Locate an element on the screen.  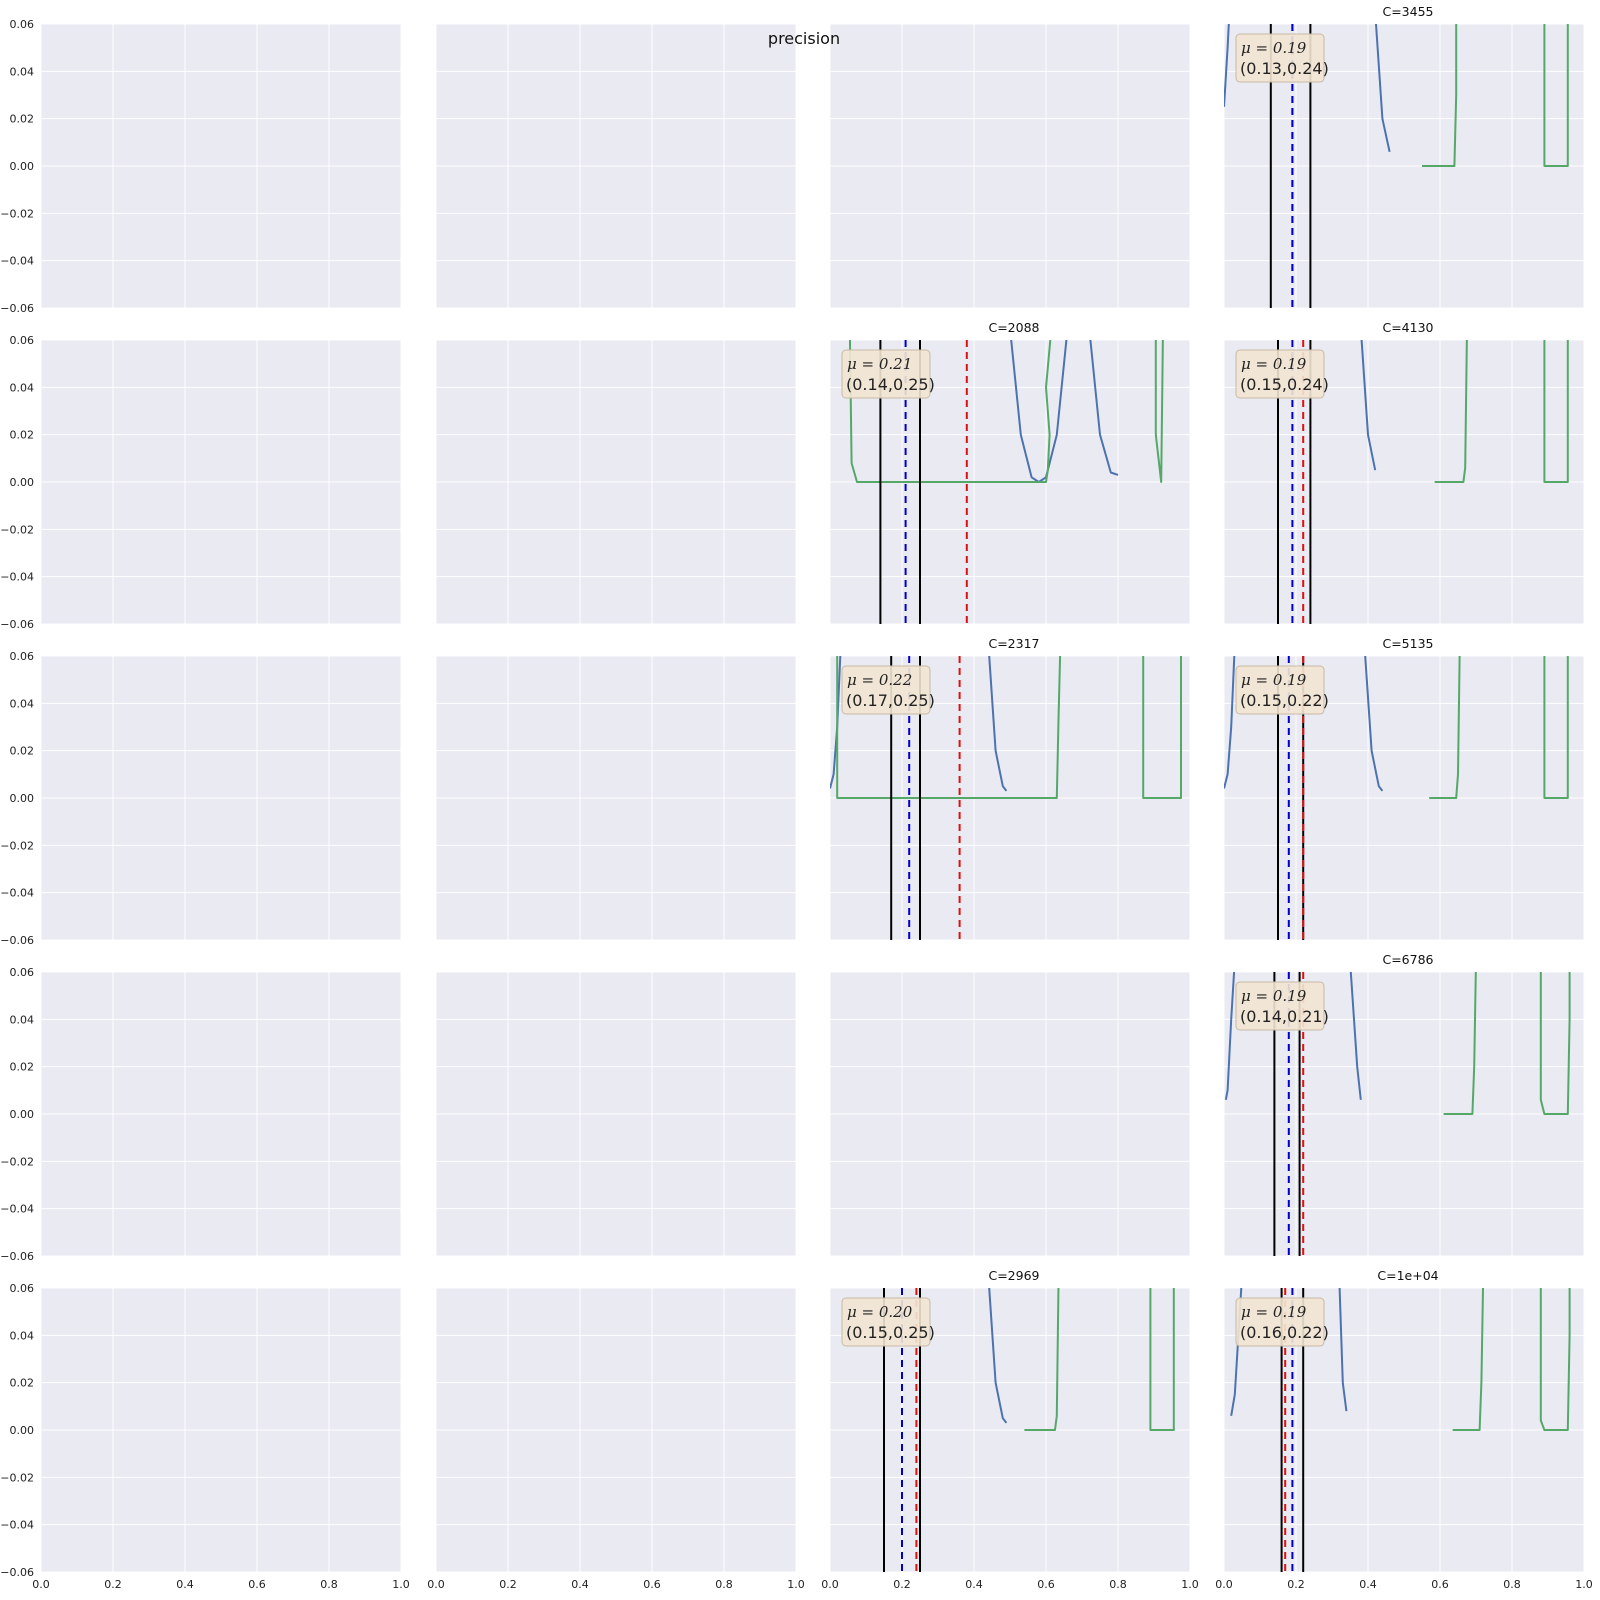
subplot-r3-c1 is located at coordinates (616, 1114).